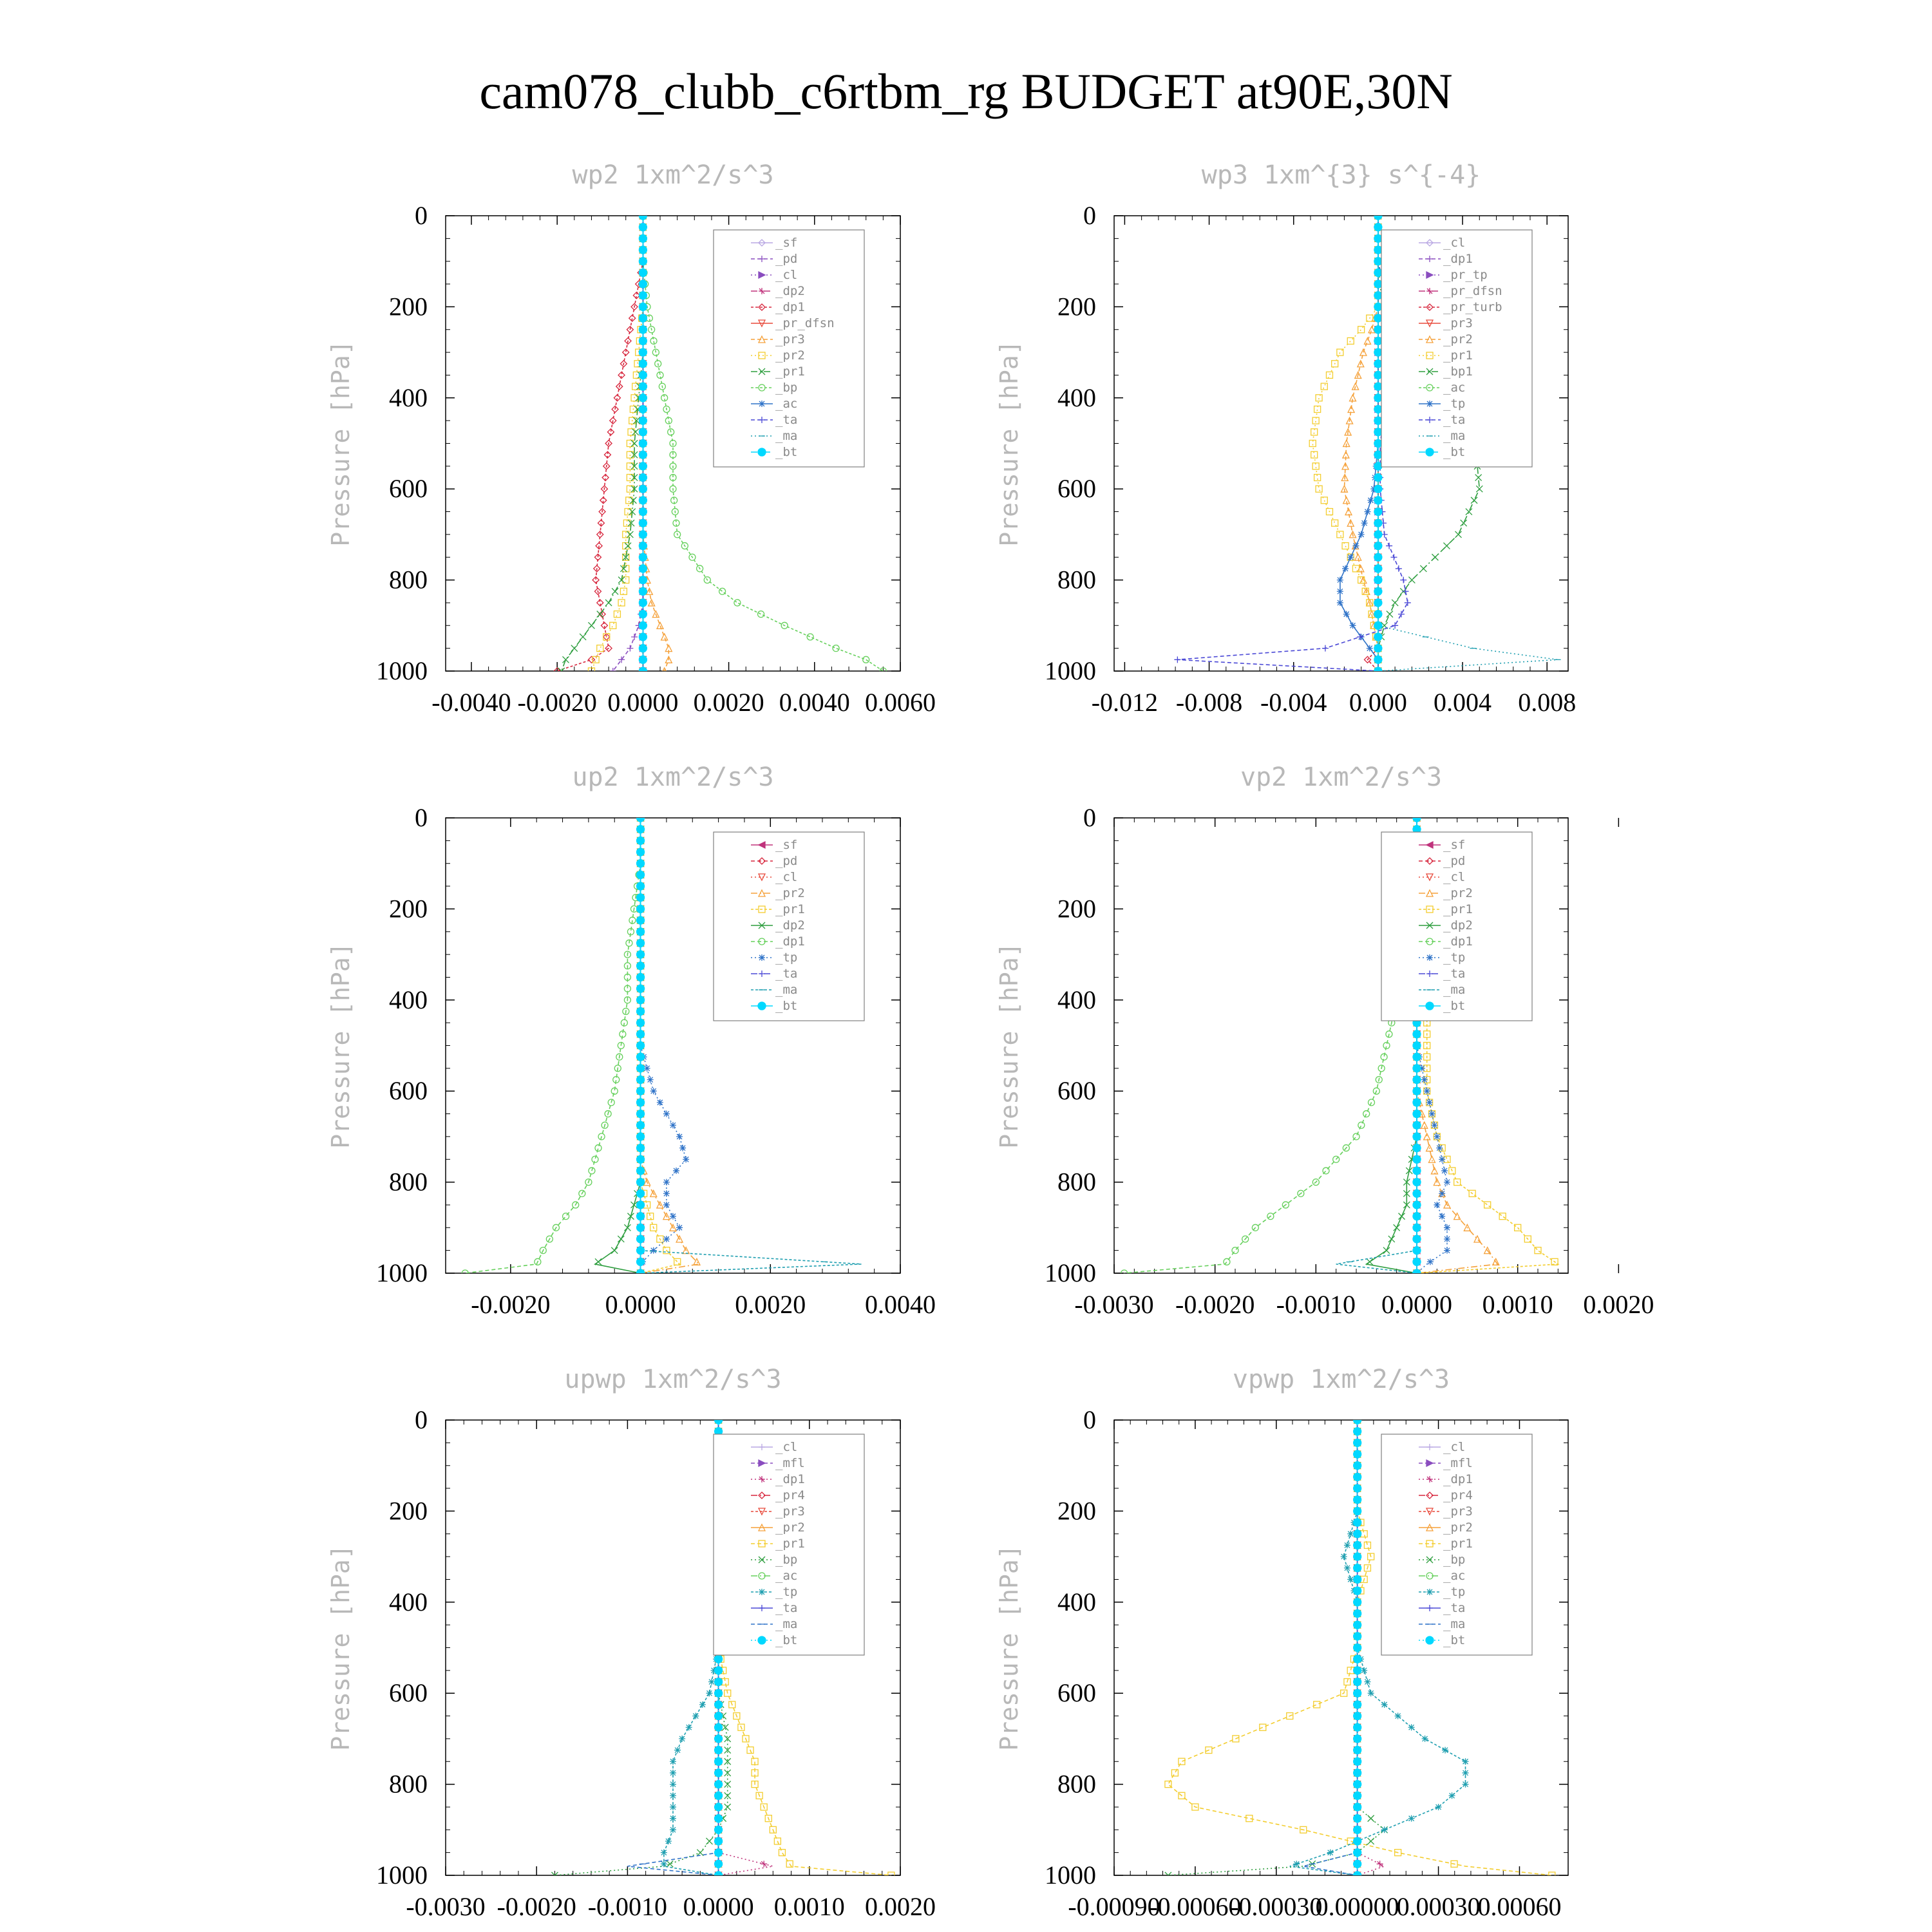 This screenshot has width=1932, height=1932. I want to click on legend-label: _dp2, so click(1458, 925).